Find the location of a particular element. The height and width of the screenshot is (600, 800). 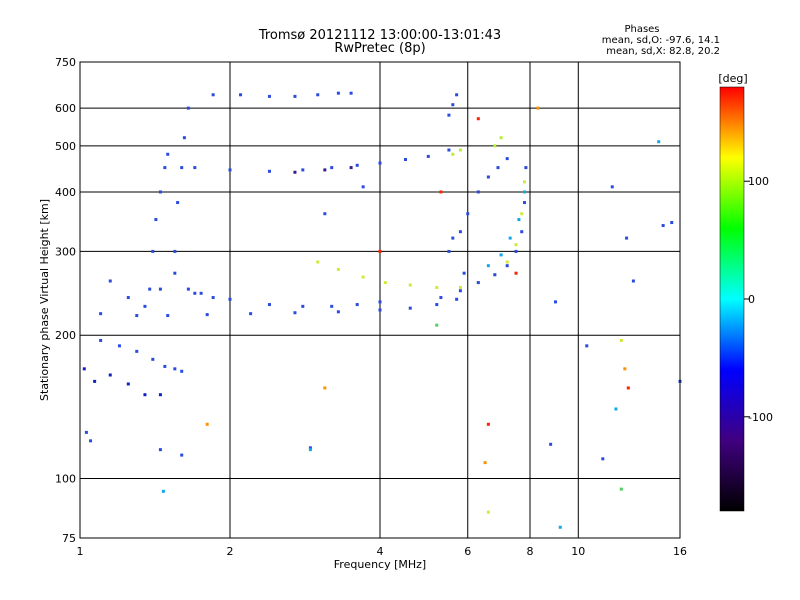

stats-o-mode: mean, sd,O: -97.6, 14.1 is located at coordinates (661, 40).